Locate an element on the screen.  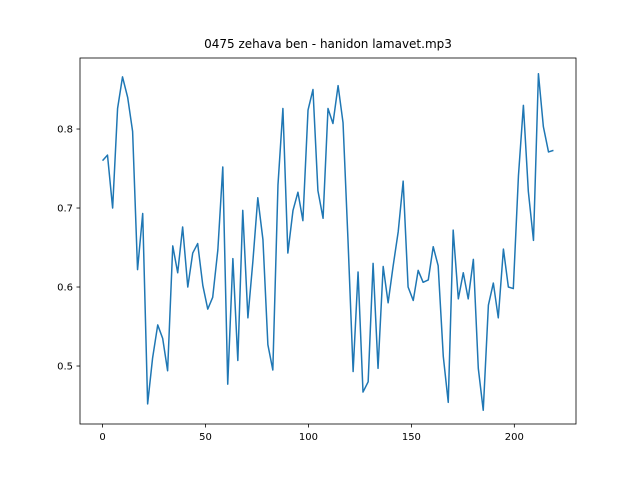
x-tick-label: 50 is located at coordinates (205, 437).